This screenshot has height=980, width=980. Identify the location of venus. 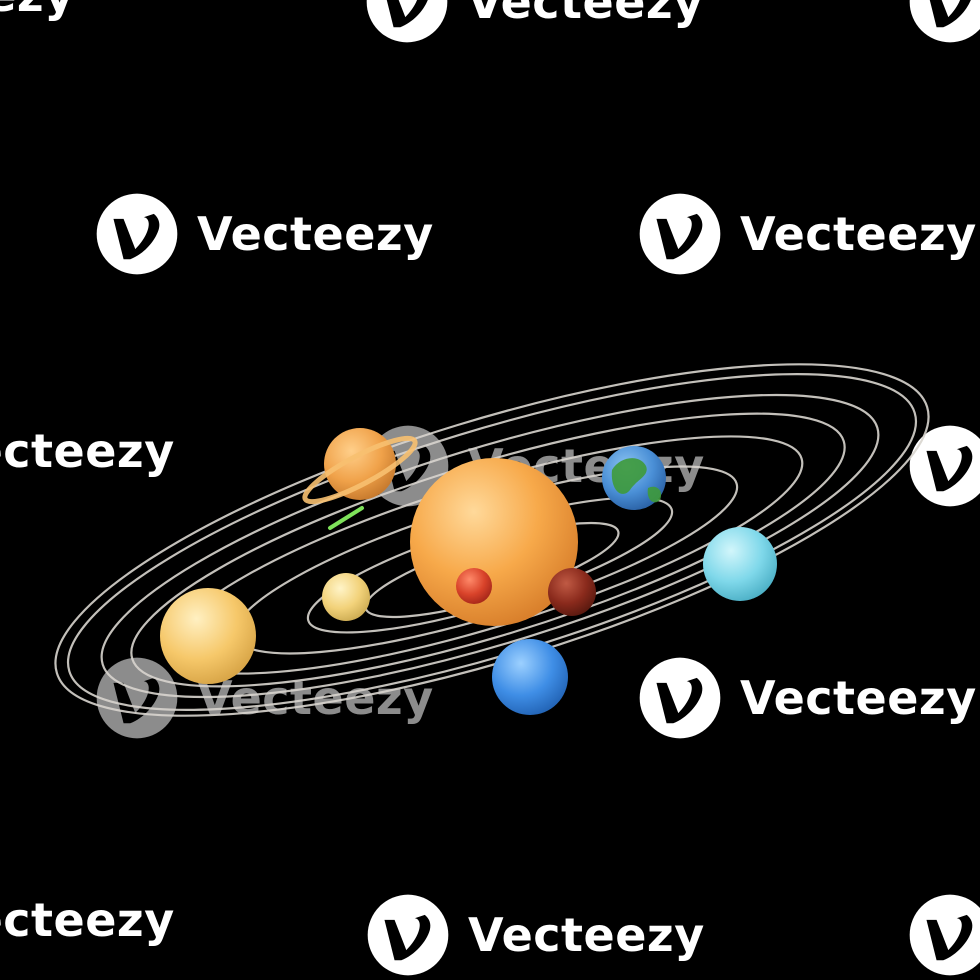
(346, 597).